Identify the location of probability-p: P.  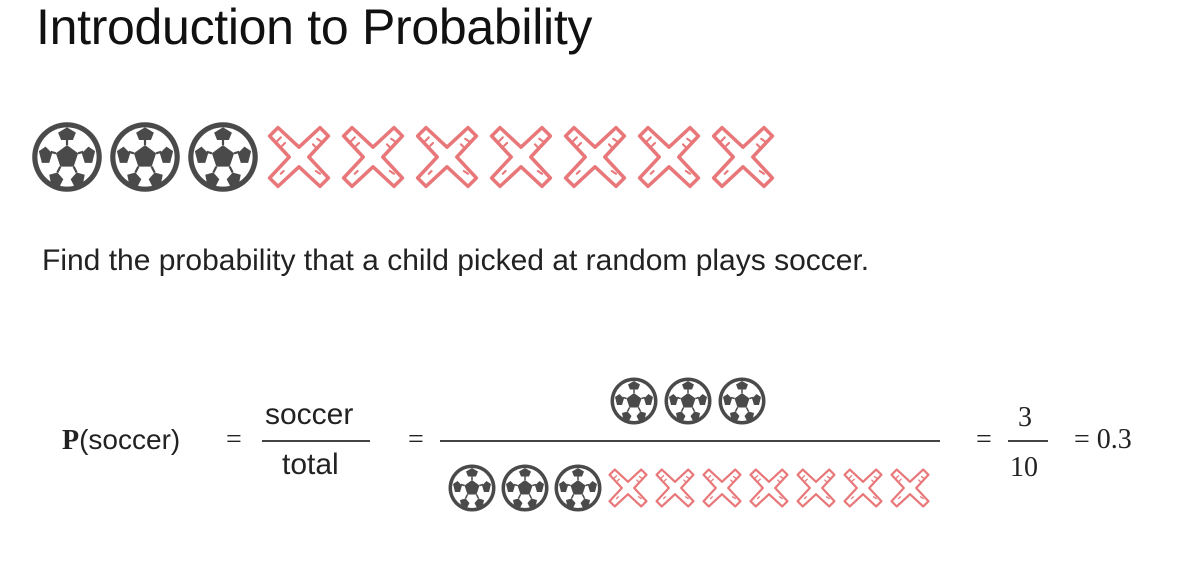
(71, 440).